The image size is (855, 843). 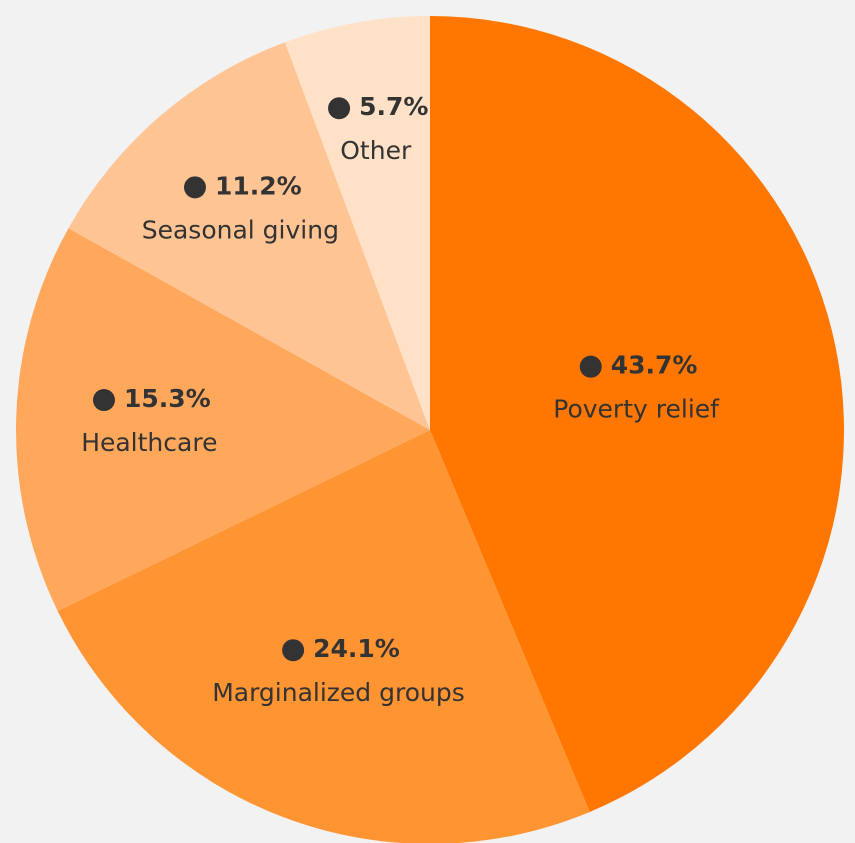 What do you see at coordinates (636, 409) in the screenshot?
I see `category-label: Poverty relief` at bounding box center [636, 409].